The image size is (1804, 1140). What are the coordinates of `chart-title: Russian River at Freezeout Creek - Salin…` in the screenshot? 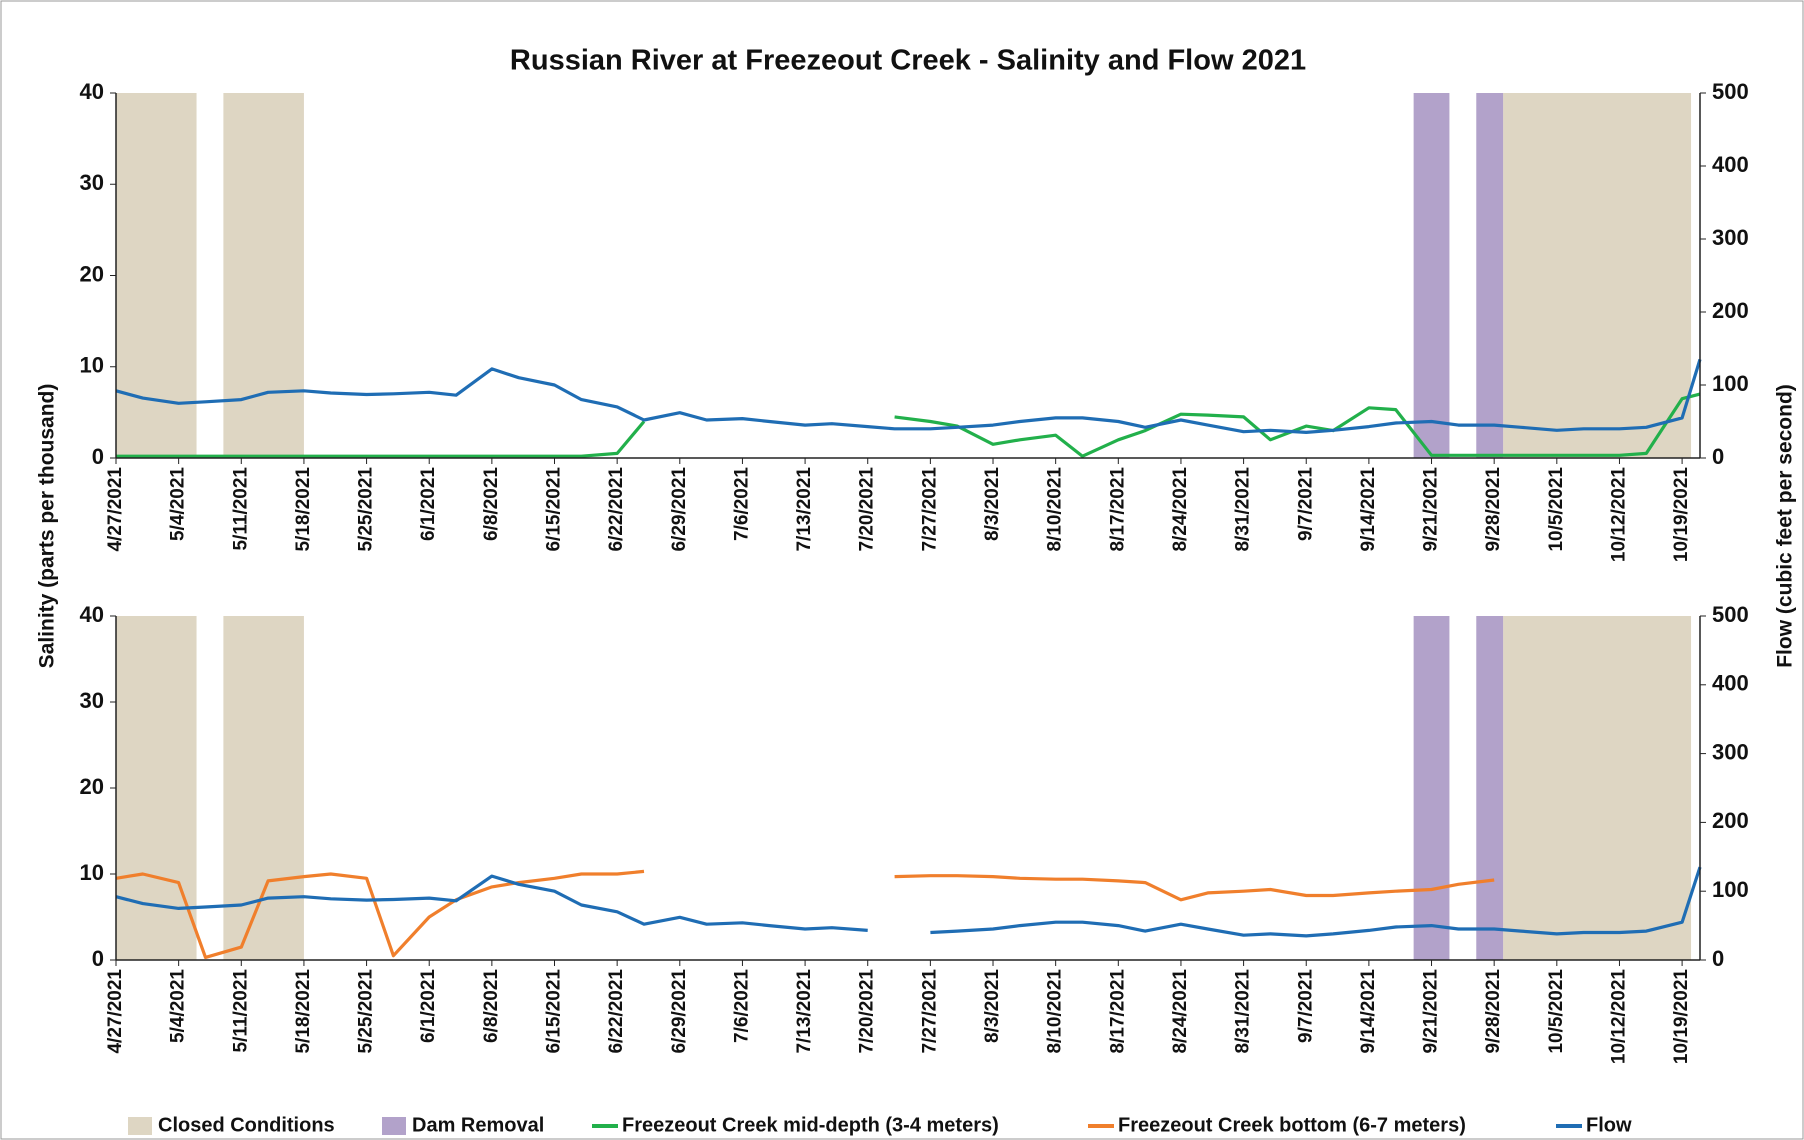 It's located at (908, 61).